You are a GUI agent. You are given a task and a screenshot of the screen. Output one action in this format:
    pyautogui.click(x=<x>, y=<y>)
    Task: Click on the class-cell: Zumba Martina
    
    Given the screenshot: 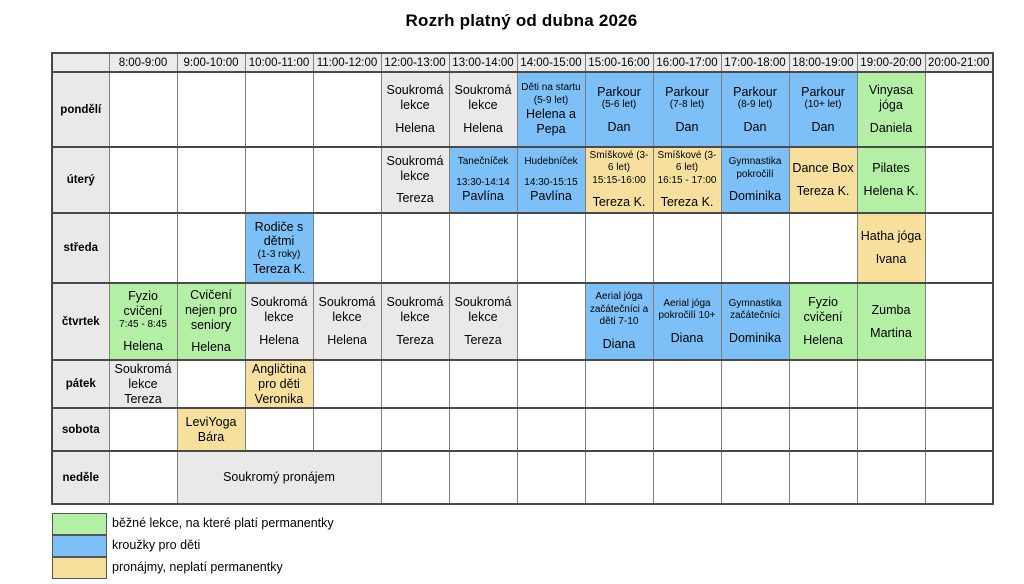 What is the action you would take?
    pyautogui.click(x=891, y=321)
    